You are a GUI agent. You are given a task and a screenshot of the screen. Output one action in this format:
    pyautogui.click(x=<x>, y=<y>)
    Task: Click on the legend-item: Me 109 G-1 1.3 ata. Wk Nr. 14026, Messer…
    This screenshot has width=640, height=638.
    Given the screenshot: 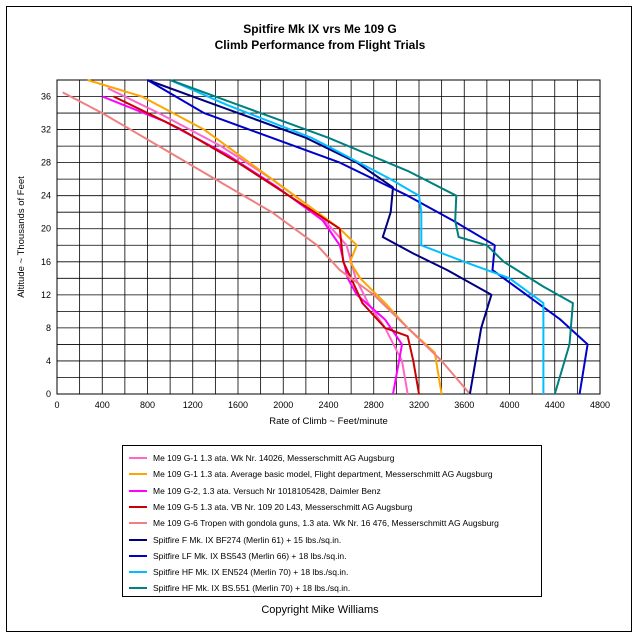 What is the action you would take?
    pyautogui.click(x=261, y=458)
    